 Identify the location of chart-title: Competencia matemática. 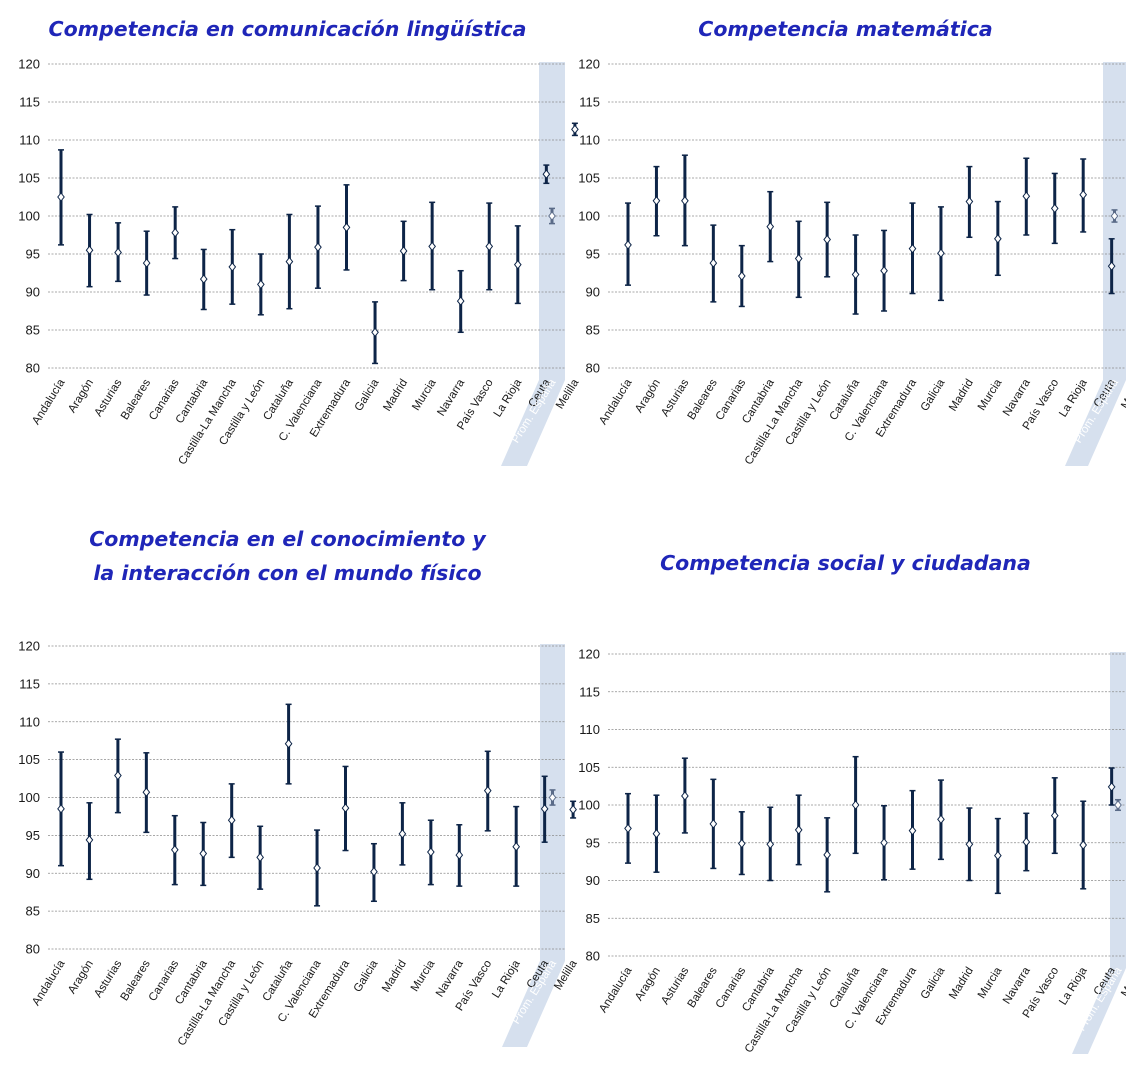
(845, 29).